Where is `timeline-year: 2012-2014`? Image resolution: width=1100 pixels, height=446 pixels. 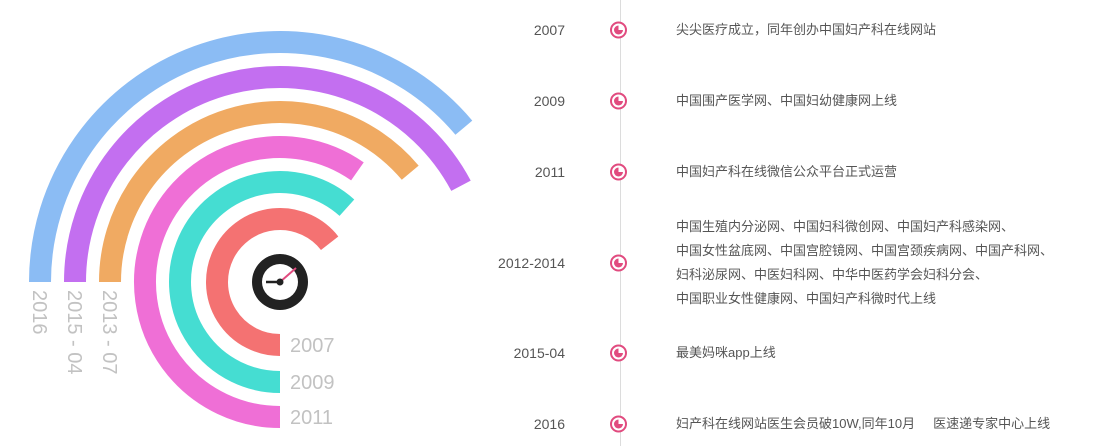
timeline-year: 2012-2014 is located at coordinates (531, 263).